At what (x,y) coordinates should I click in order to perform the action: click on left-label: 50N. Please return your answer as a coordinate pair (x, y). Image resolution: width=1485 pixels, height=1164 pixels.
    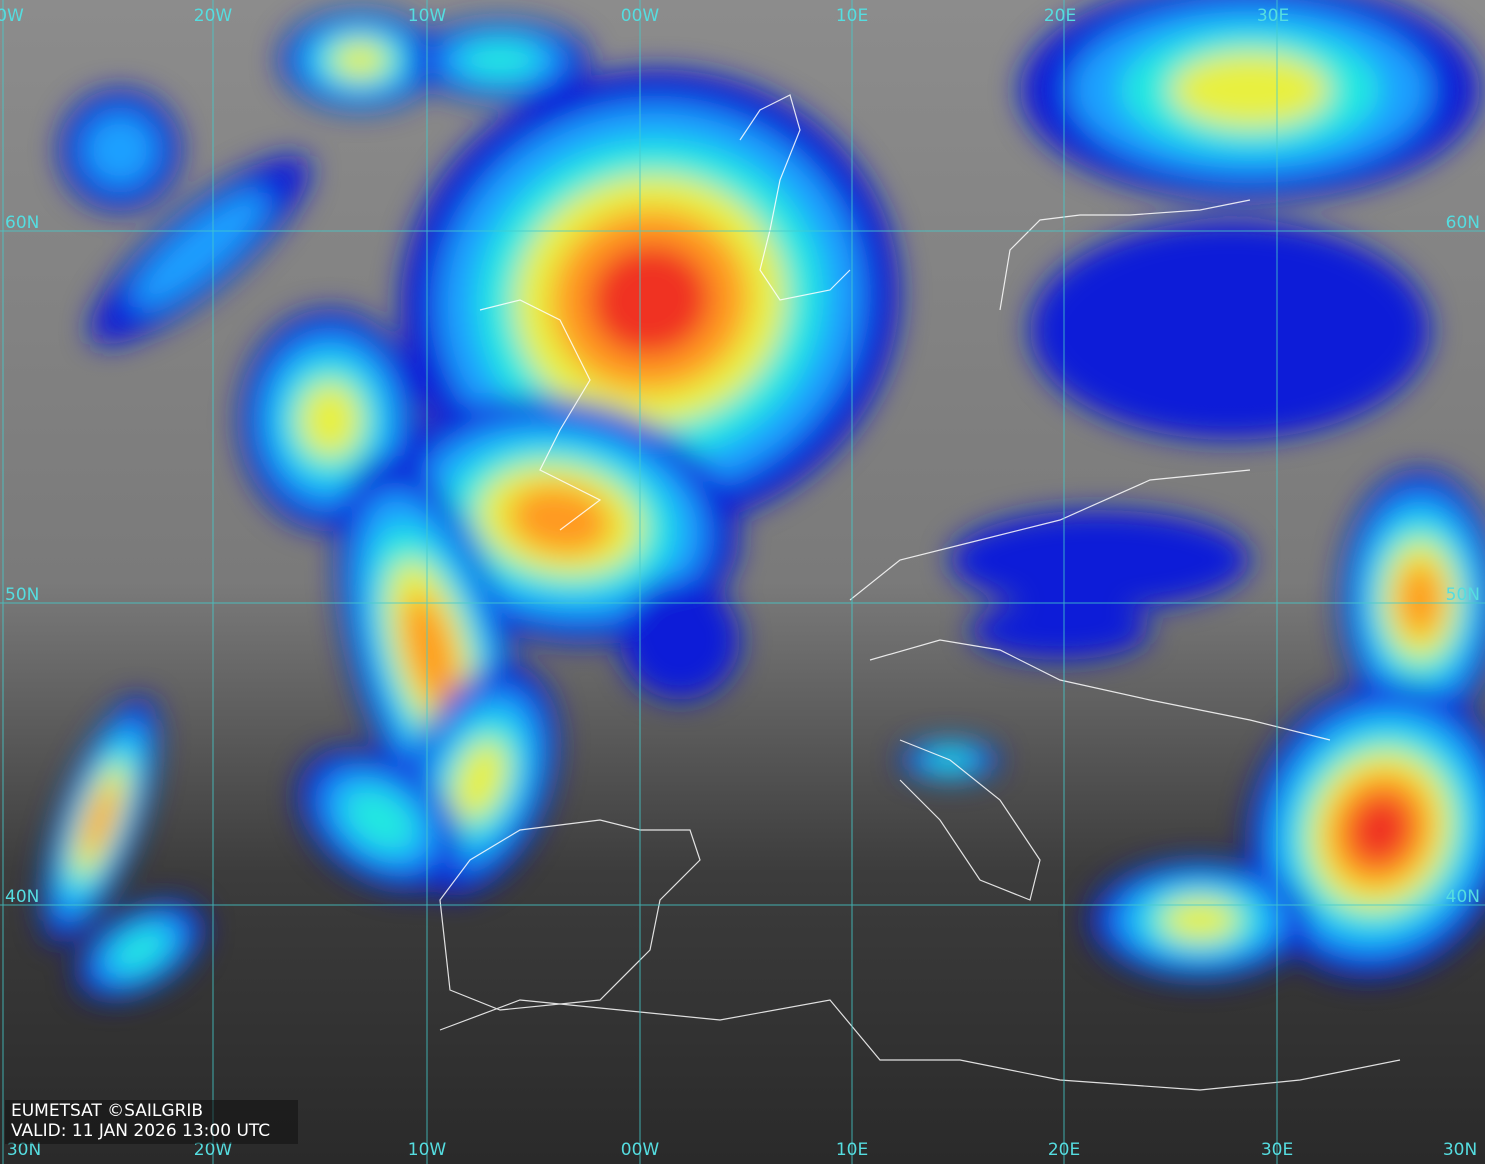
    Looking at the image, I should click on (22, 595).